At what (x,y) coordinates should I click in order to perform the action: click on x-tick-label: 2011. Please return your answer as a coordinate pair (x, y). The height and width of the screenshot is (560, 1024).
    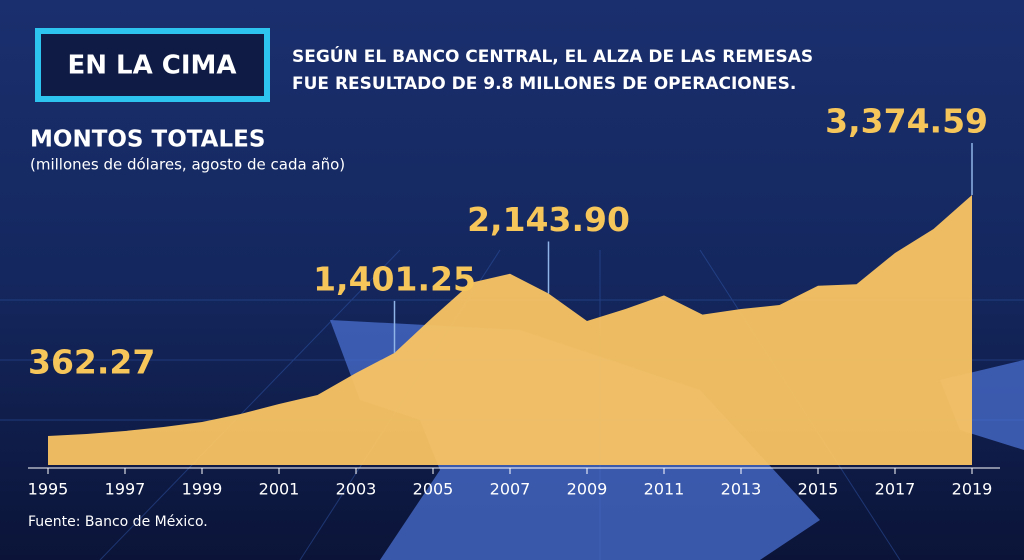
    Looking at the image, I should click on (664, 489).